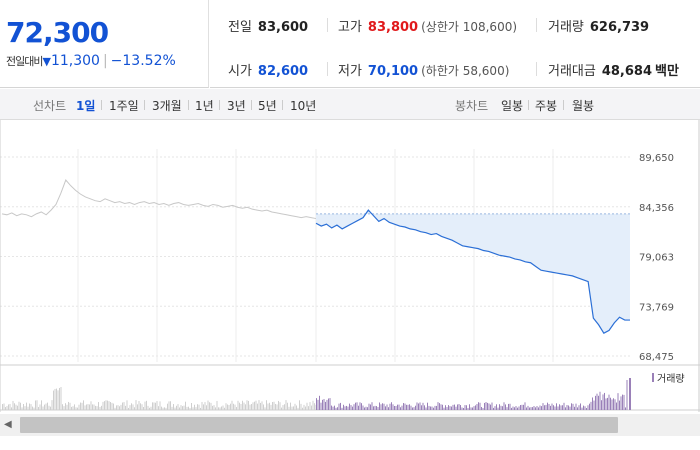  What do you see at coordinates (167, 106) in the screenshot?
I see `tab-3months: 3개월` at bounding box center [167, 106].